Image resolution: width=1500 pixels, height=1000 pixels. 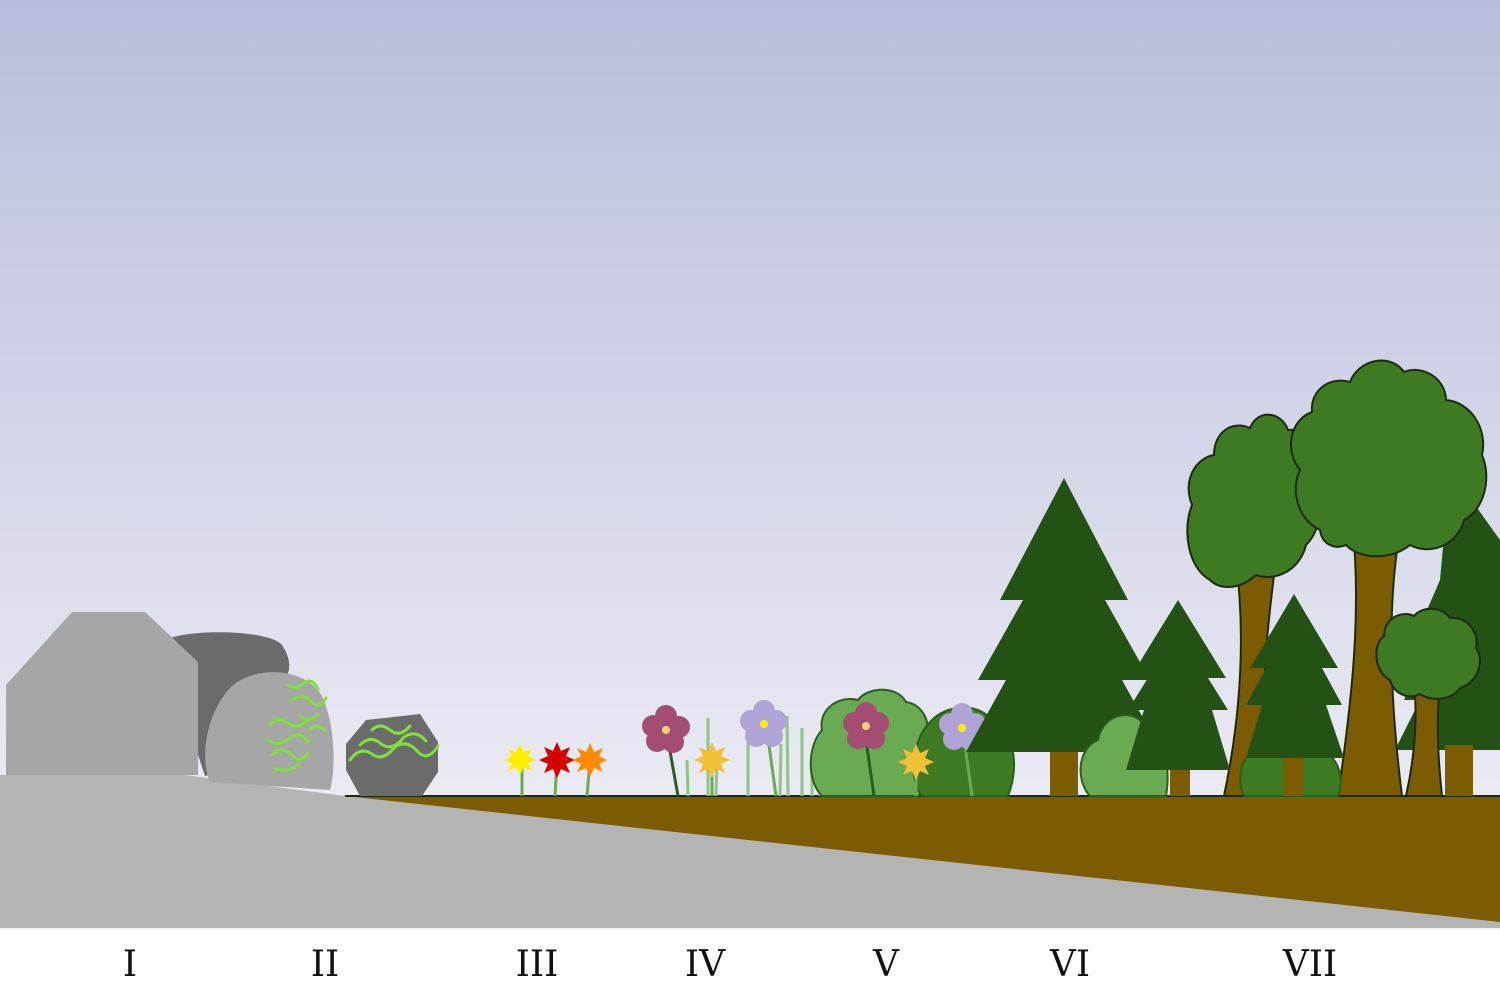 I want to click on lichen-rock-group, so click(x=322, y=734).